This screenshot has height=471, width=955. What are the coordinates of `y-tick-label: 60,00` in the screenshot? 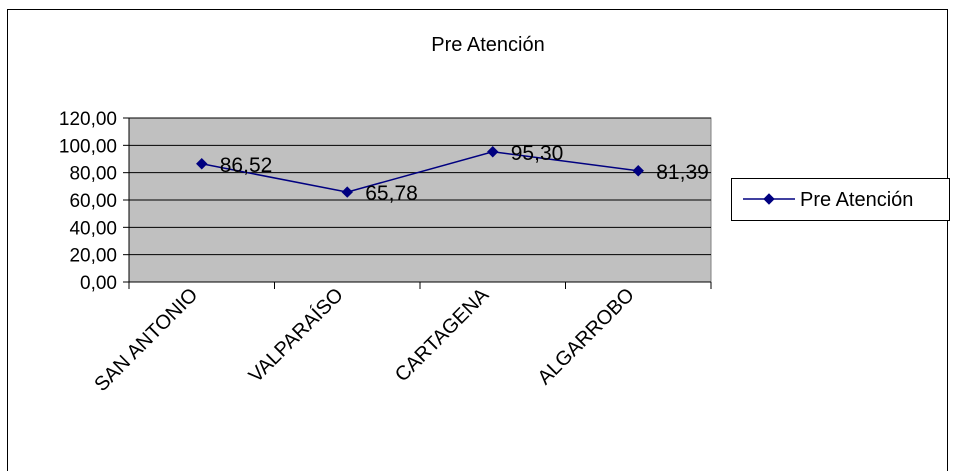 It's located at (93, 201).